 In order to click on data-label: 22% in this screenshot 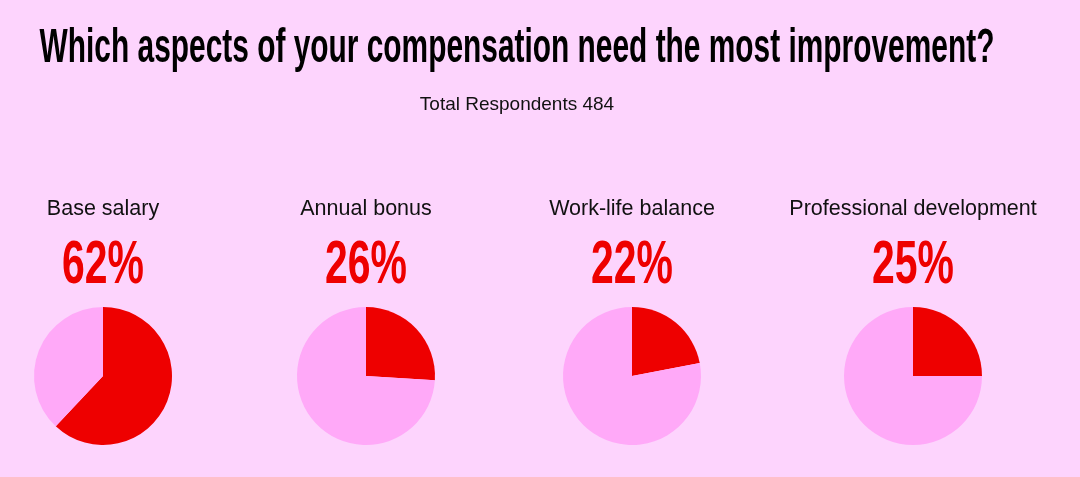, I will do `click(632, 261)`.